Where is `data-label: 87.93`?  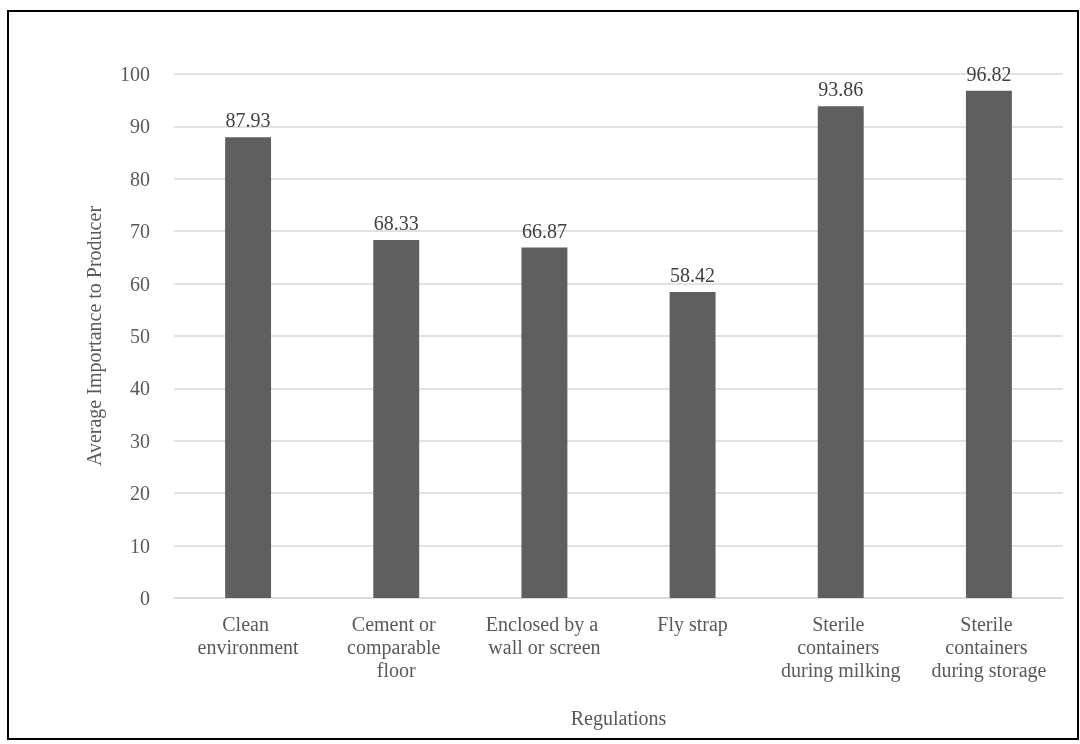 data-label: 87.93 is located at coordinates (248, 120).